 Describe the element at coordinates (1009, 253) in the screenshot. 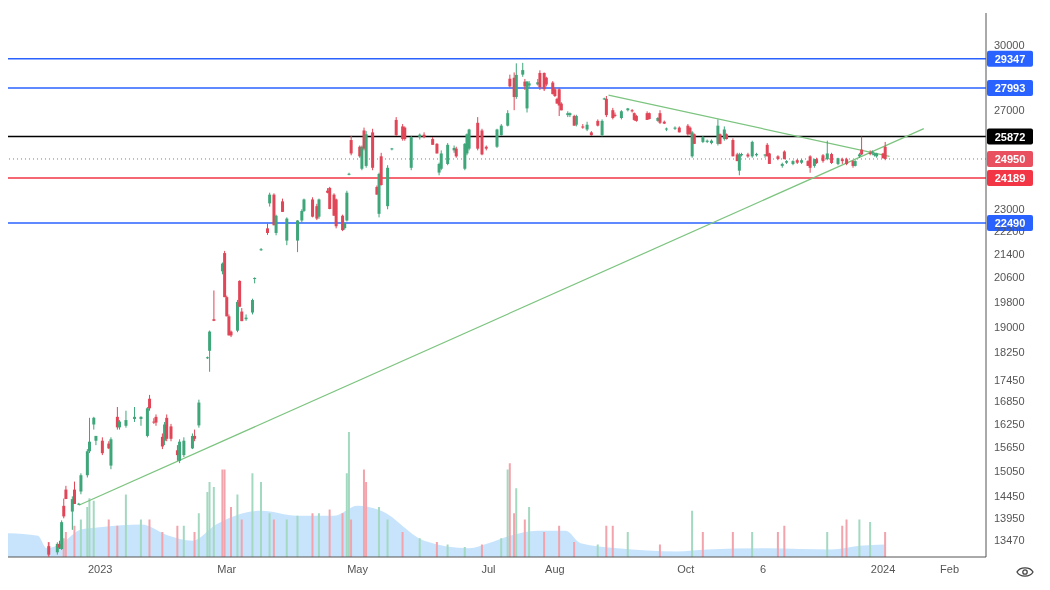

I see `y-tick-label: 21400` at that location.